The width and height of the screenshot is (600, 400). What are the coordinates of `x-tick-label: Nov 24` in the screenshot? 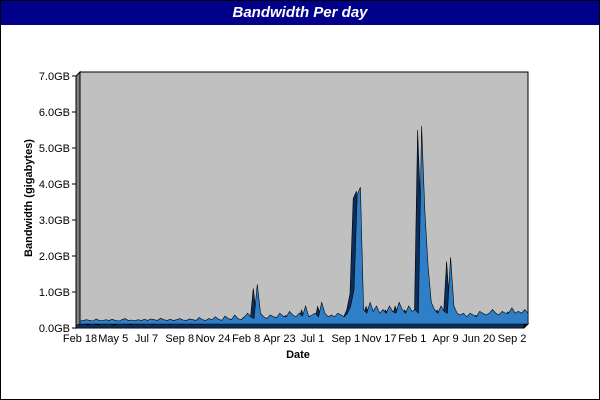 It's located at (212, 339).